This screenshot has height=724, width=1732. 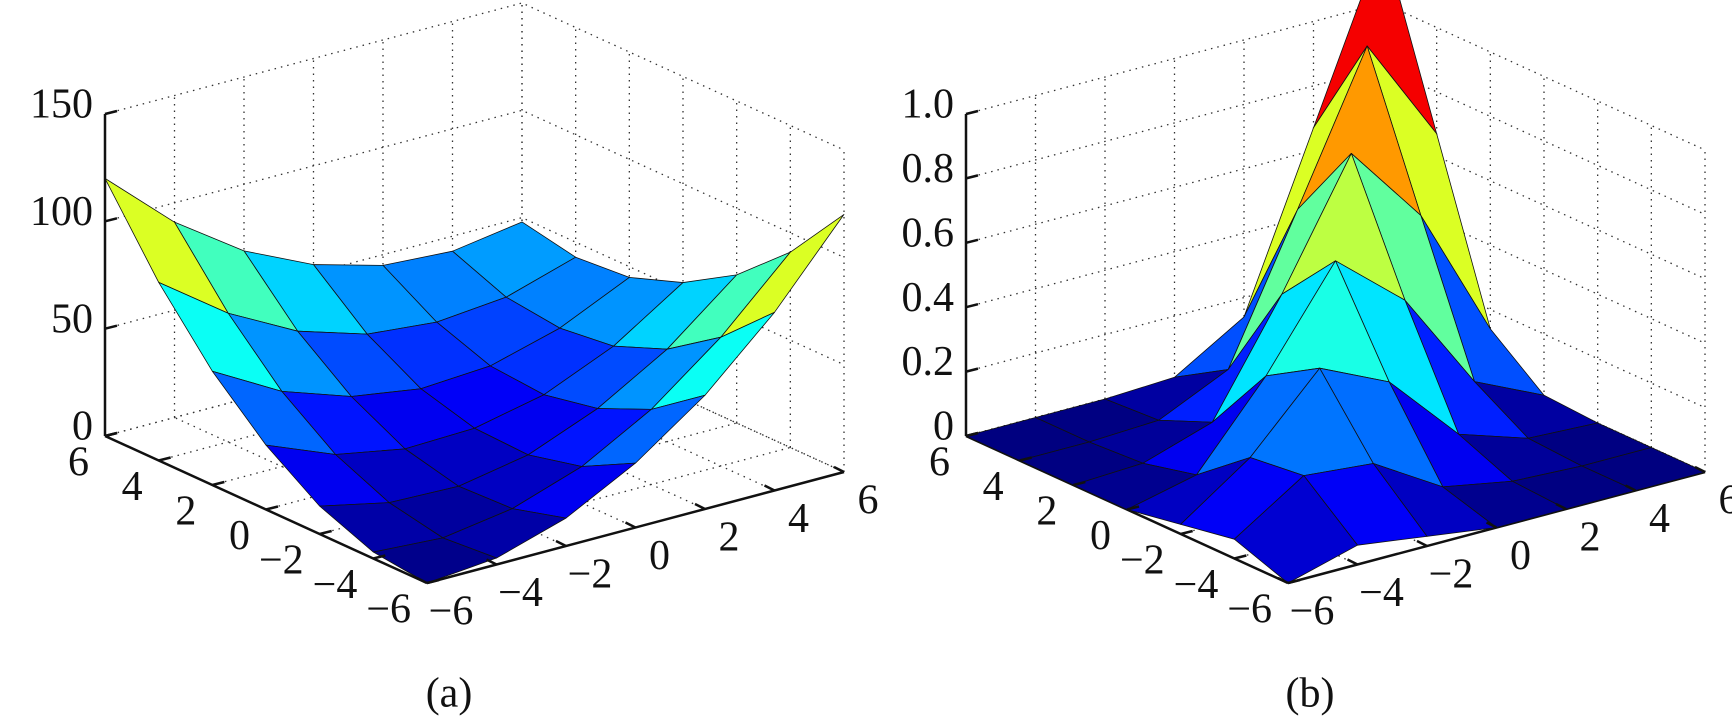 I want to click on z-tick-label: 0.6, so click(x=928, y=233).